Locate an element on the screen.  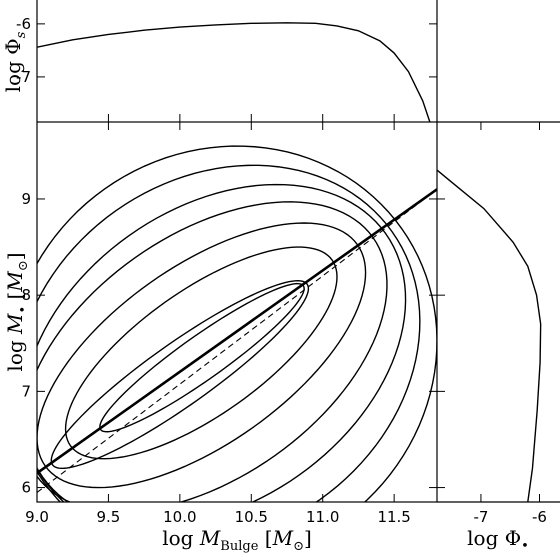
ylabel-prefix: log is located at coordinates (15, 353).